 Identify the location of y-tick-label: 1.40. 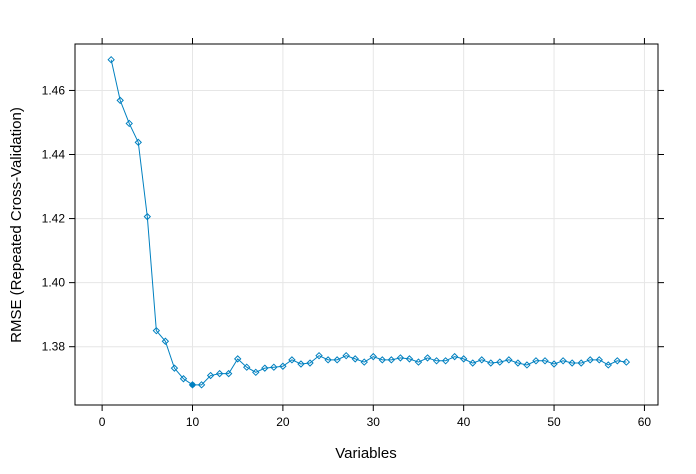
(54, 283).